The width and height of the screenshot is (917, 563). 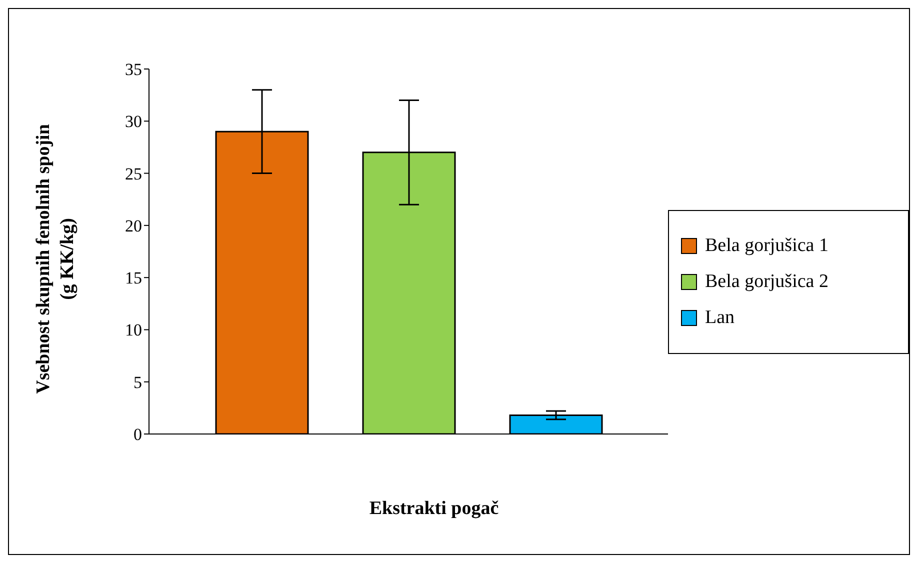 I want to click on legend-label: Lan, so click(x=720, y=317).